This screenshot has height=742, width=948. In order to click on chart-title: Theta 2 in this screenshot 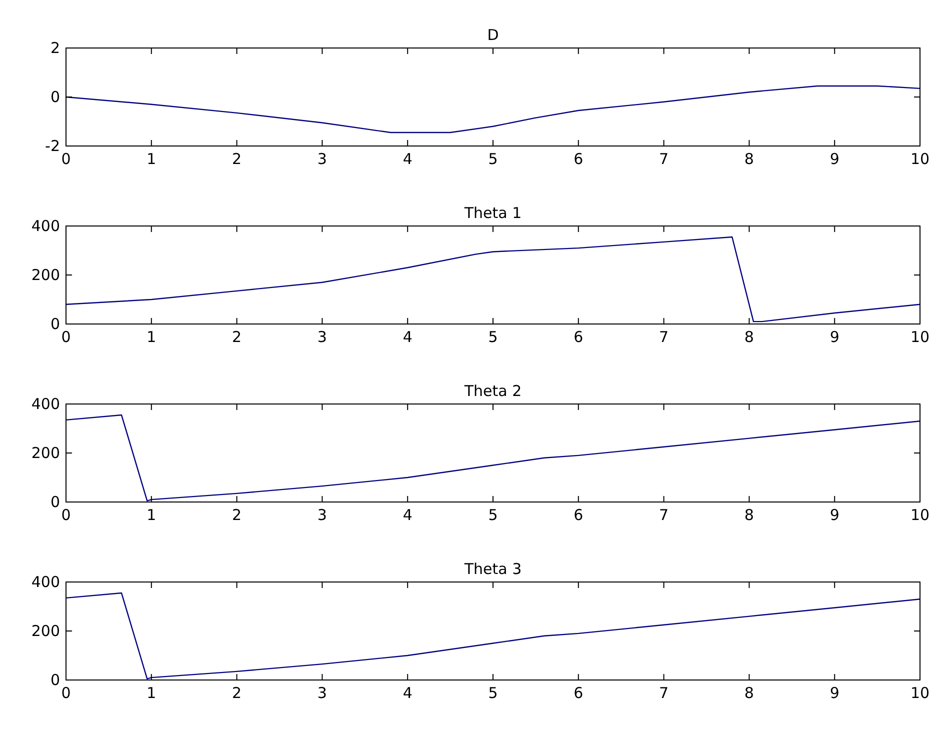, I will do `click(492, 391)`.